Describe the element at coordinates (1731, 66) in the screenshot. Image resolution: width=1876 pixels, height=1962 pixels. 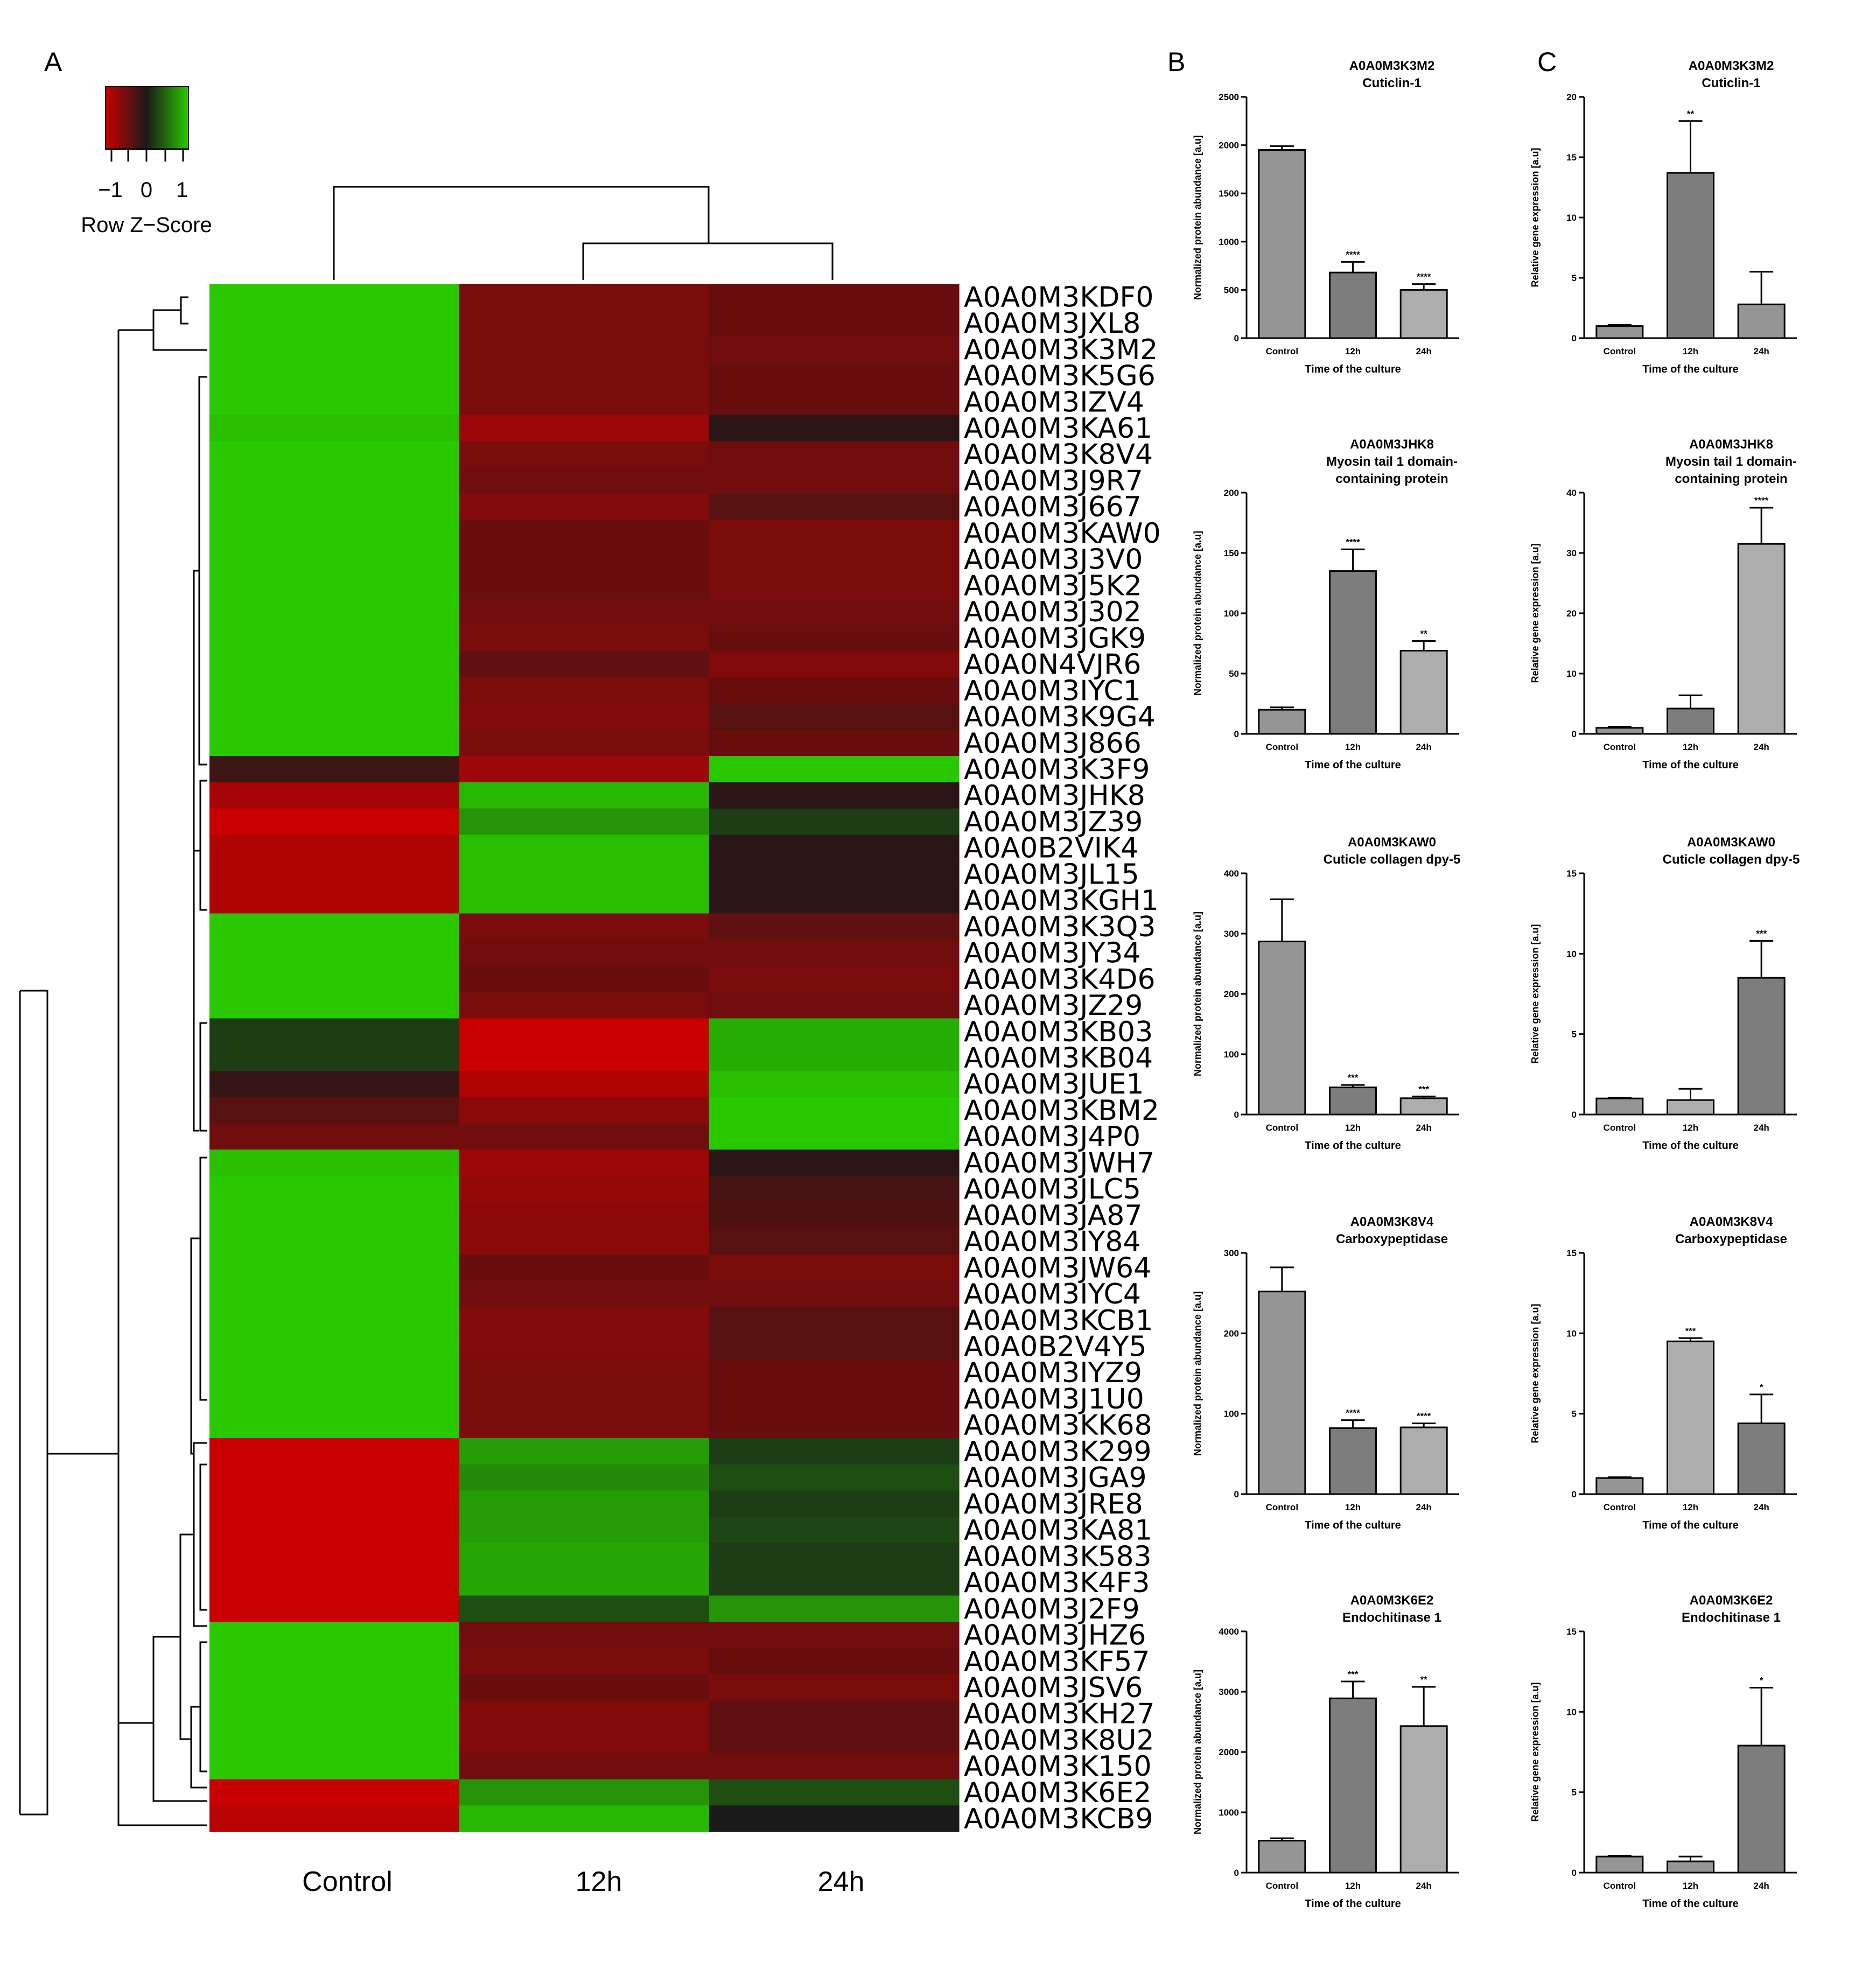
I see `chart-title: A0A0M3K3M2` at that location.